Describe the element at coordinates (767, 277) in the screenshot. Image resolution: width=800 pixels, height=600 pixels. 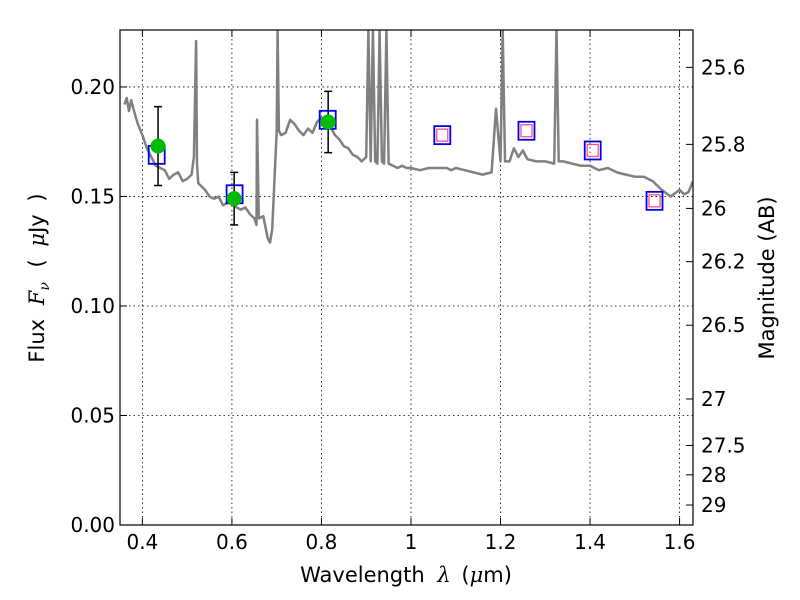
I see `y2-axis-label: Magnitude (AB)` at that location.